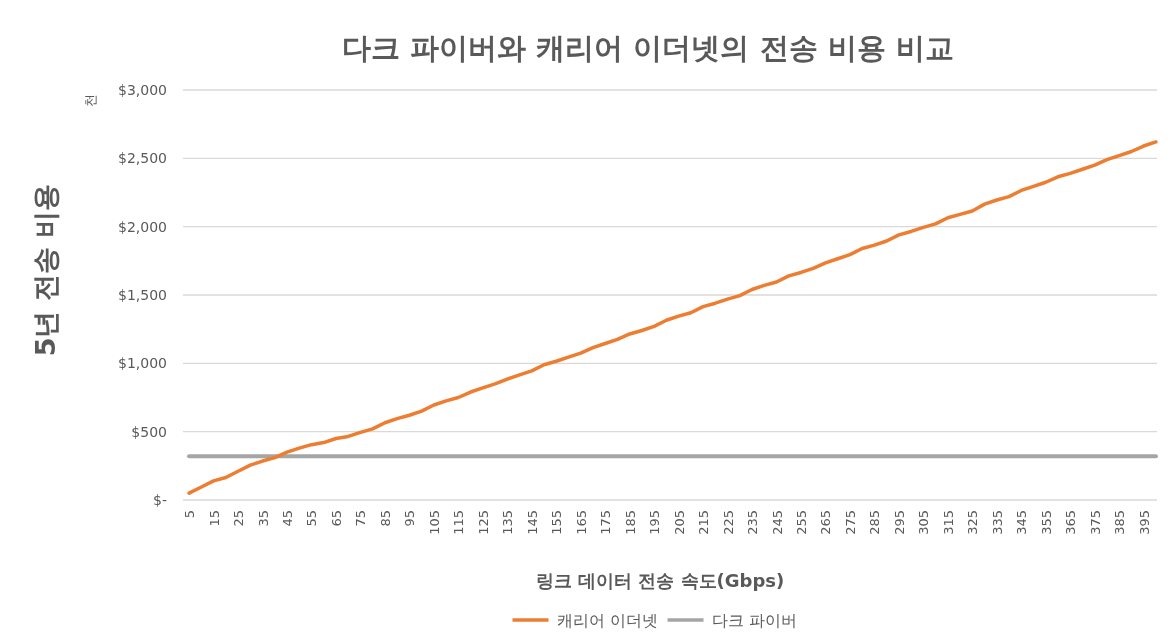 This screenshot has width=1174, height=641. I want to click on x-tick-label: 55, so click(312, 518).